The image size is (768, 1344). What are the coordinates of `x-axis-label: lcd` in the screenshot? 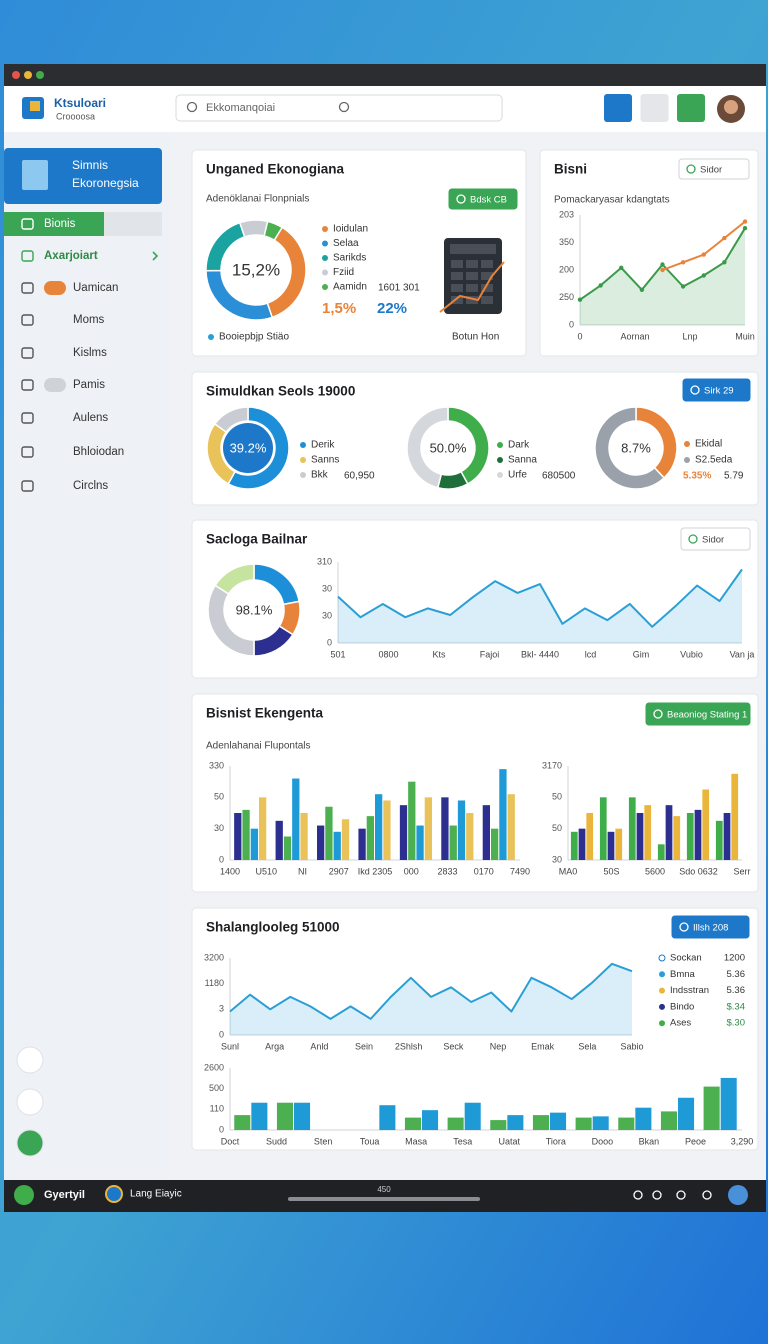 It's located at (591, 654).